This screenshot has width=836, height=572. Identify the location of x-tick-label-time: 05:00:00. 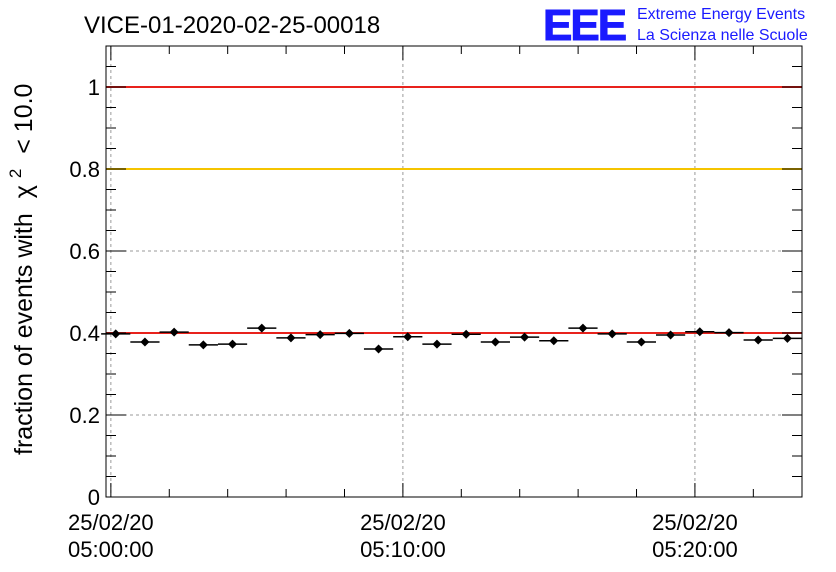
(111, 549).